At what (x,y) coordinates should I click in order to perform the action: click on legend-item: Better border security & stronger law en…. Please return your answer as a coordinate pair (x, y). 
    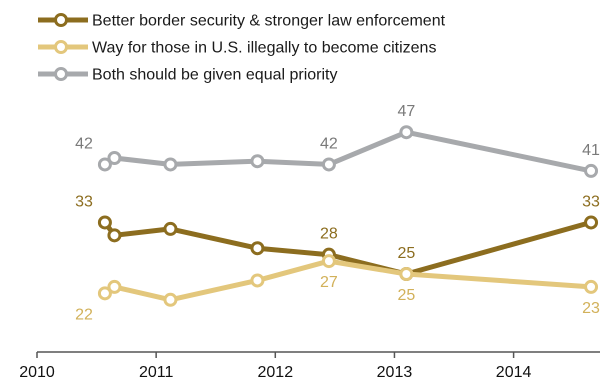
    Looking at the image, I should click on (242, 21).